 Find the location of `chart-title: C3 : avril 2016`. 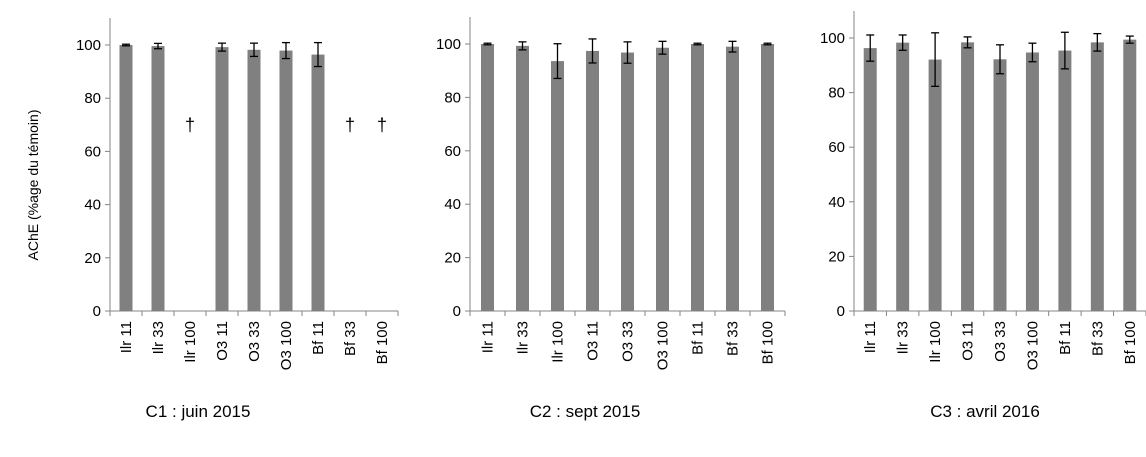

chart-title: C3 : avril 2016 is located at coordinates (985, 411).